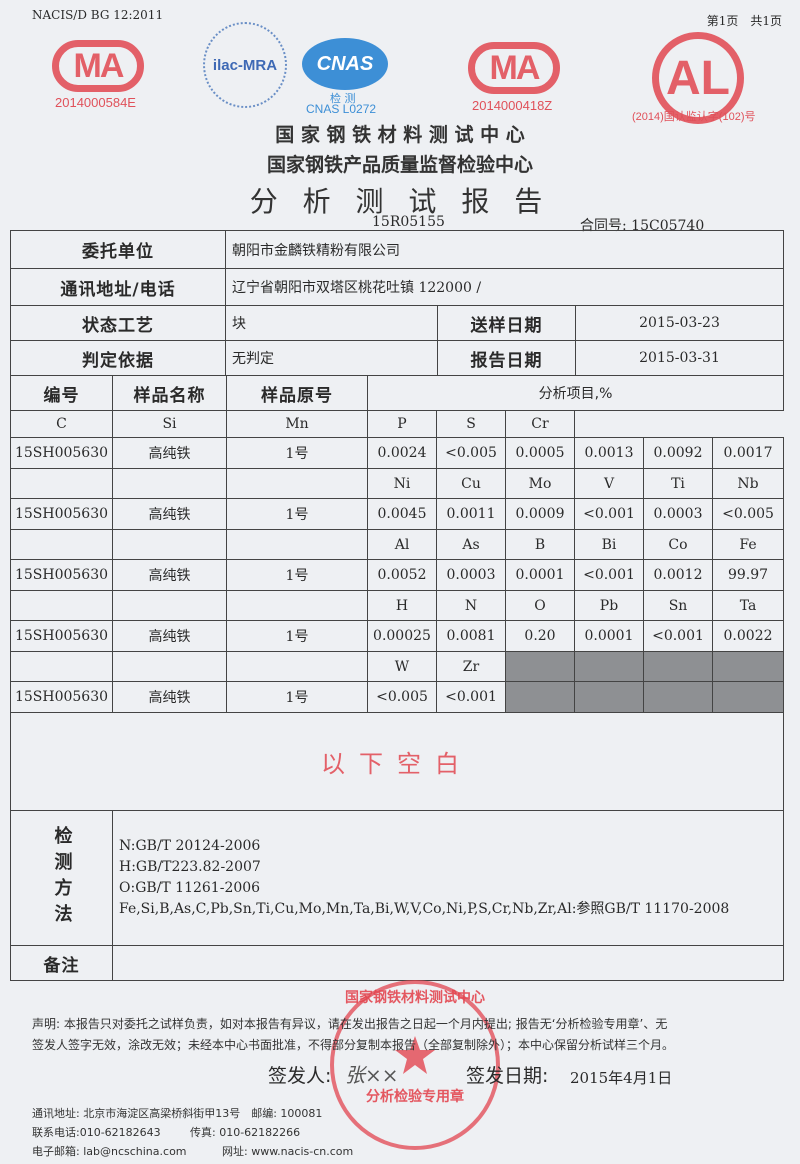 Image resolution: width=800 pixels, height=1164 pixels. Describe the element at coordinates (540, 666) in the screenshot. I see `element-name-cell` at that location.